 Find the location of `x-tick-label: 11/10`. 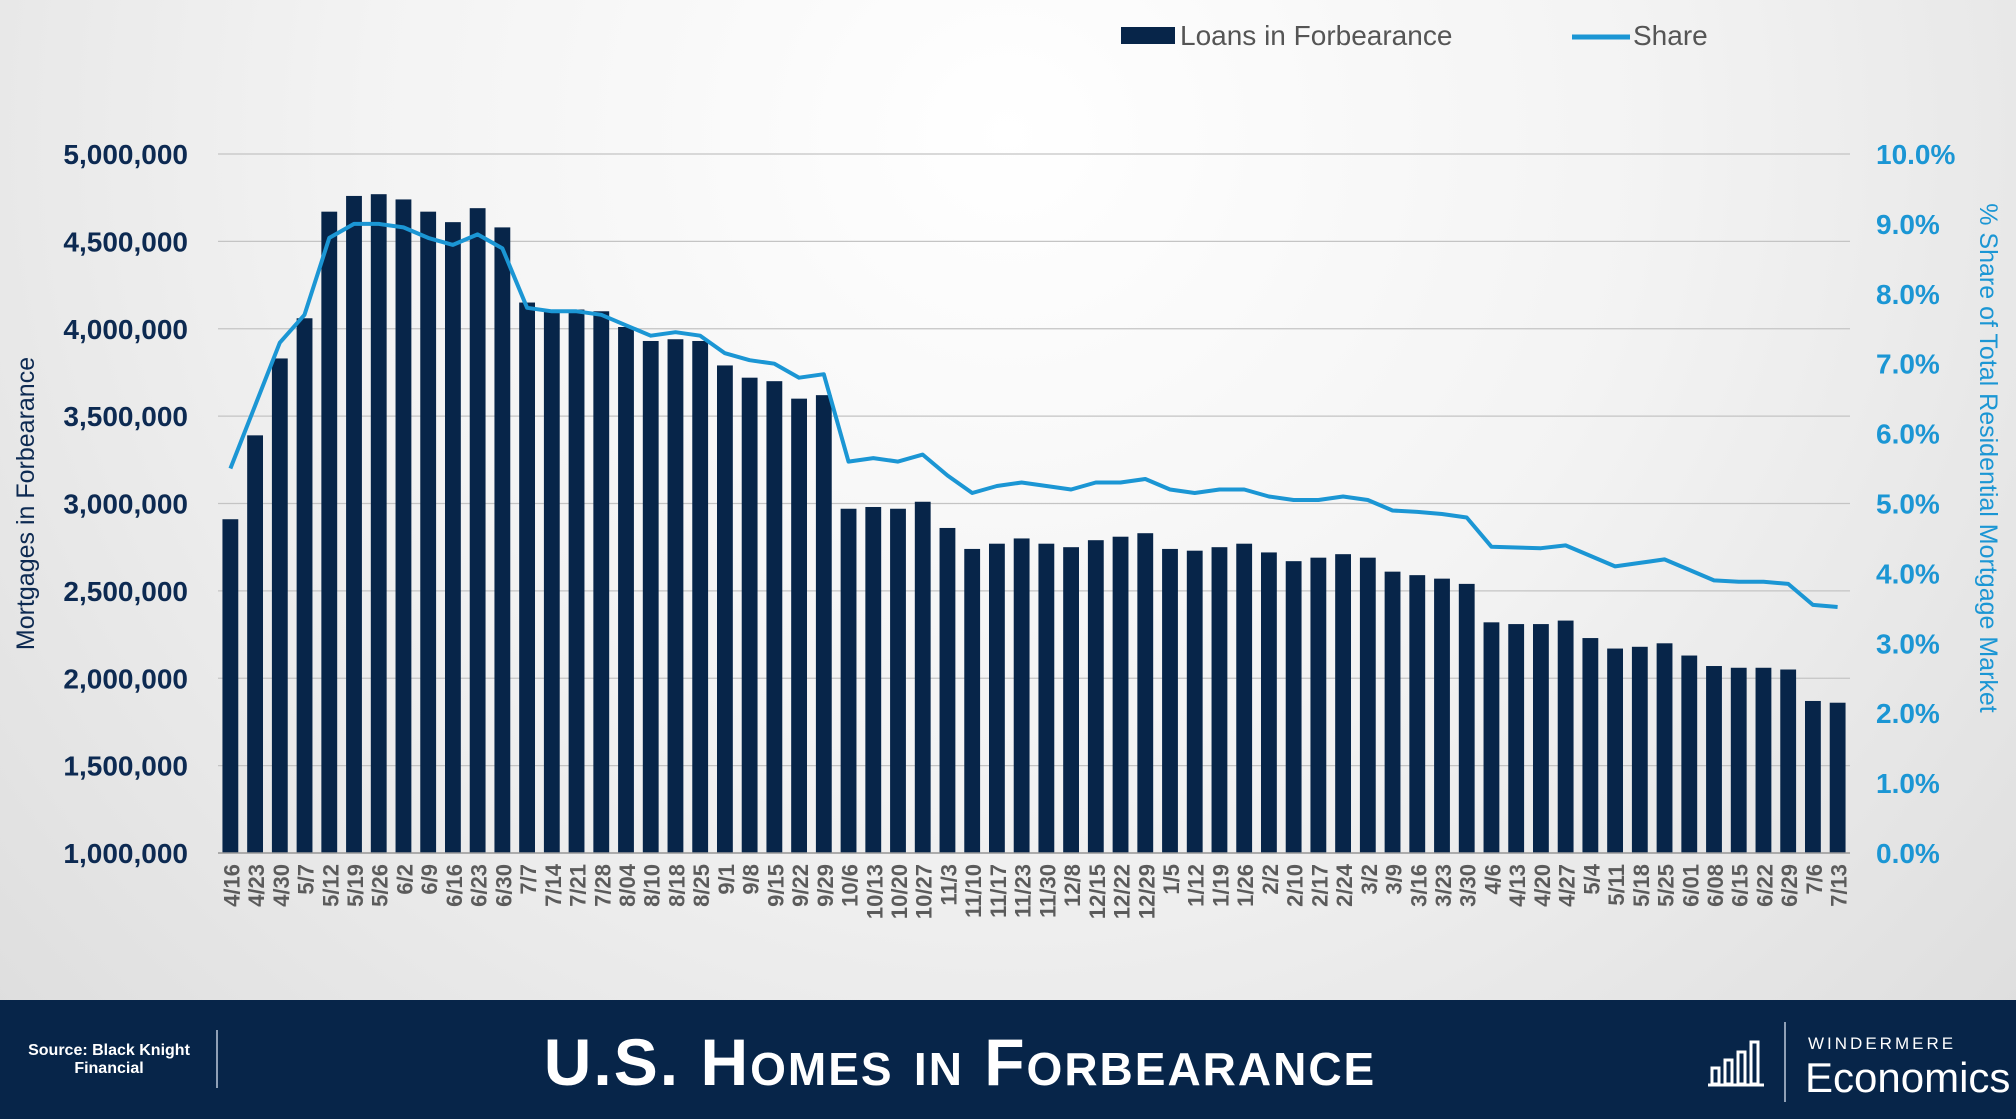

x-tick-label: 11/10 is located at coordinates (973, 891).